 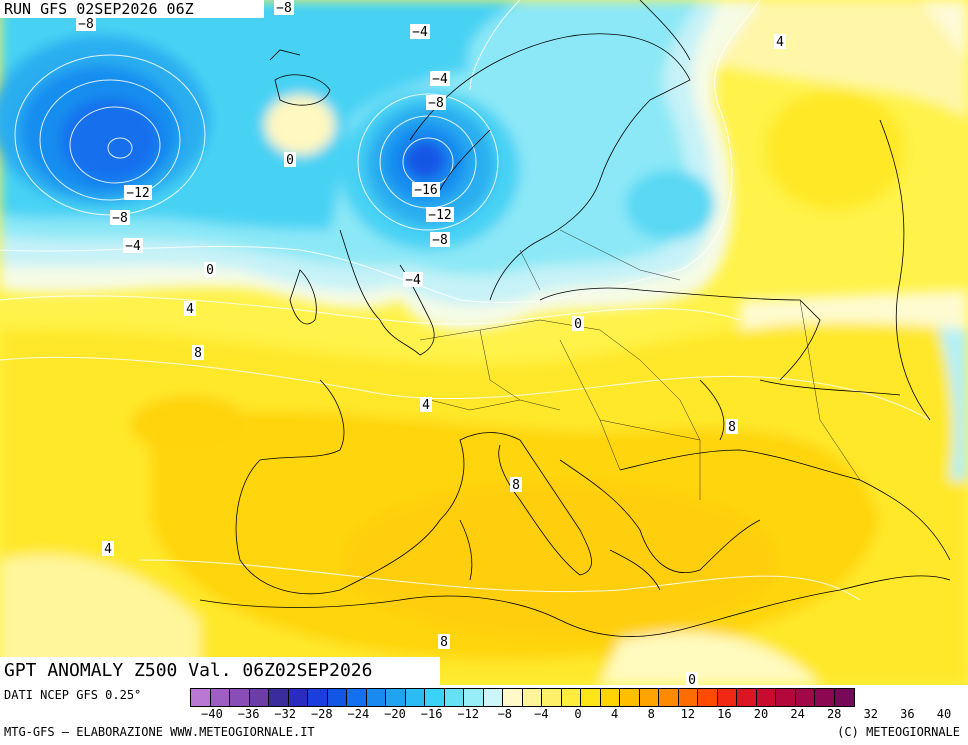 I want to click on contour-label: −16, so click(x=426, y=190).